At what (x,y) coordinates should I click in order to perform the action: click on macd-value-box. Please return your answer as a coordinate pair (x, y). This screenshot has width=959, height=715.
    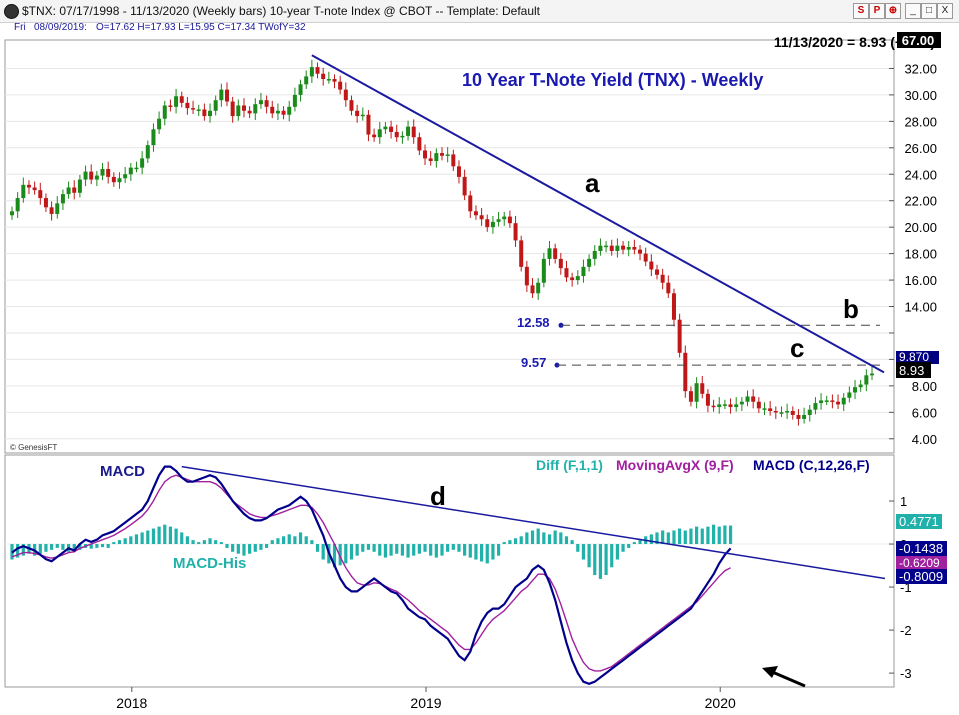
    Looking at the image, I should click on (921, 548).